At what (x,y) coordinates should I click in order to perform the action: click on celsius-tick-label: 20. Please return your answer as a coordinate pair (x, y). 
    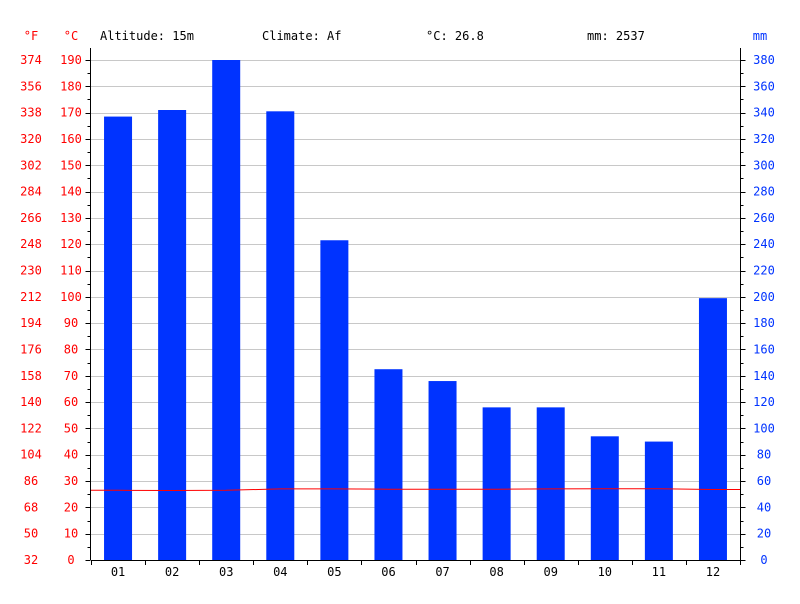
    Looking at the image, I should click on (71, 507).